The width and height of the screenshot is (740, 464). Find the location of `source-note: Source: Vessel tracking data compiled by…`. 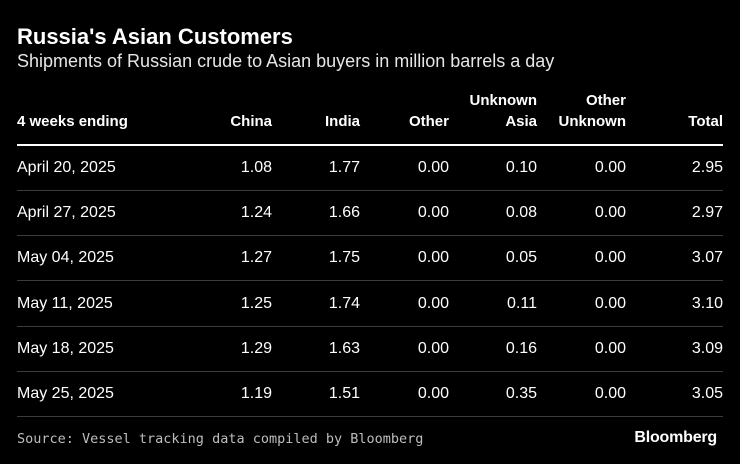

source-note: Source: Vessel tracking data compiled by… is located at coordinates (220, 439).